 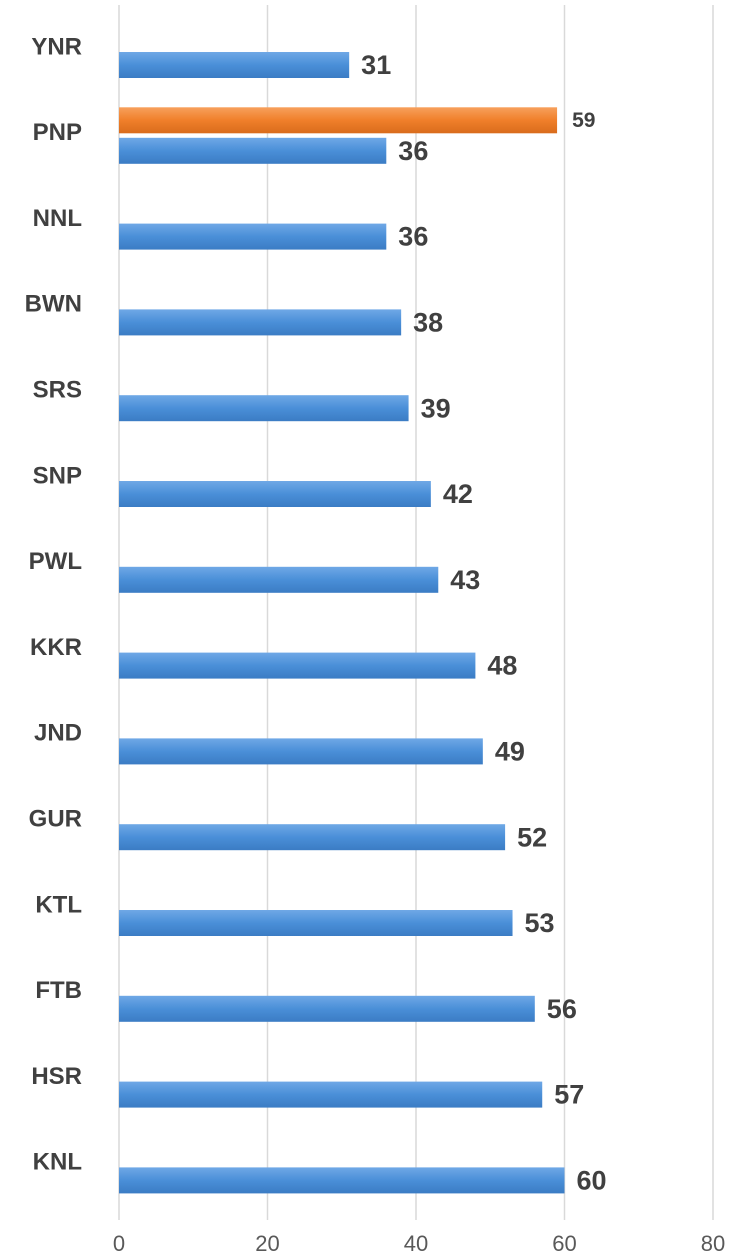 What do you see at coordinates (532, 837) in the screenshot?
I see `data-label: 52` at bounding box center [532, 837].